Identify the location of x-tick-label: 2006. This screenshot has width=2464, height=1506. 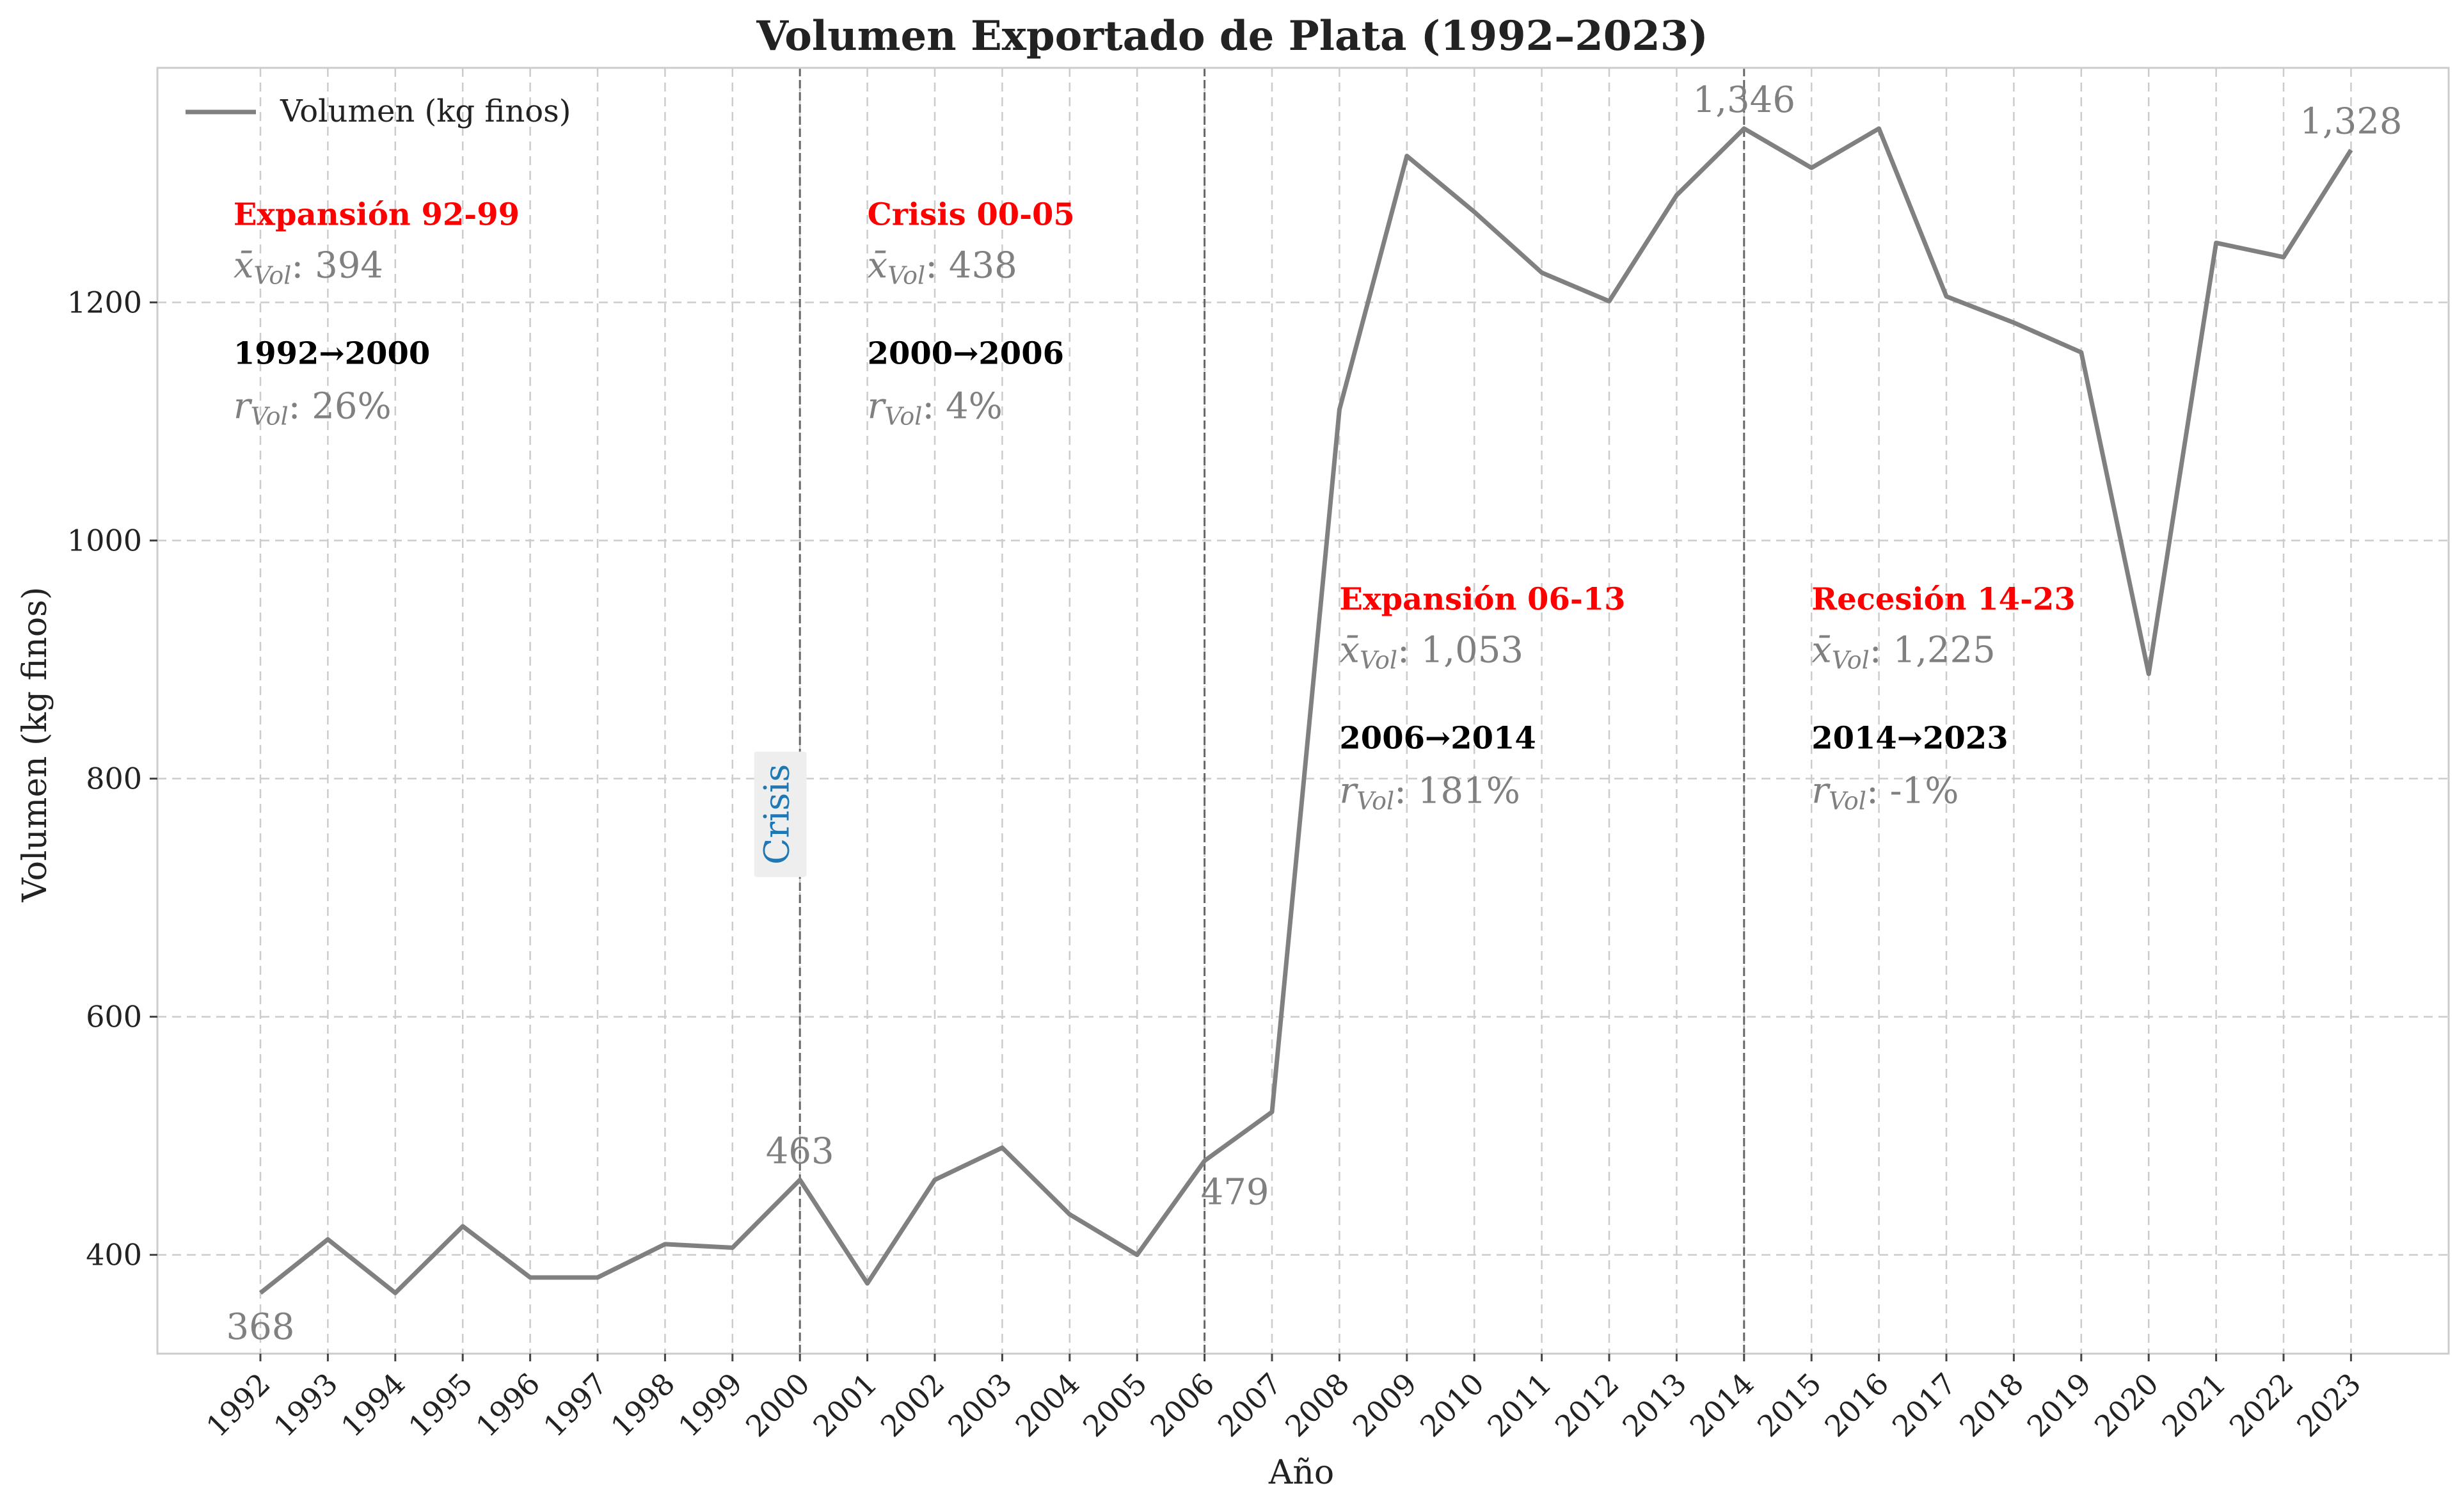
(1182, 1405).